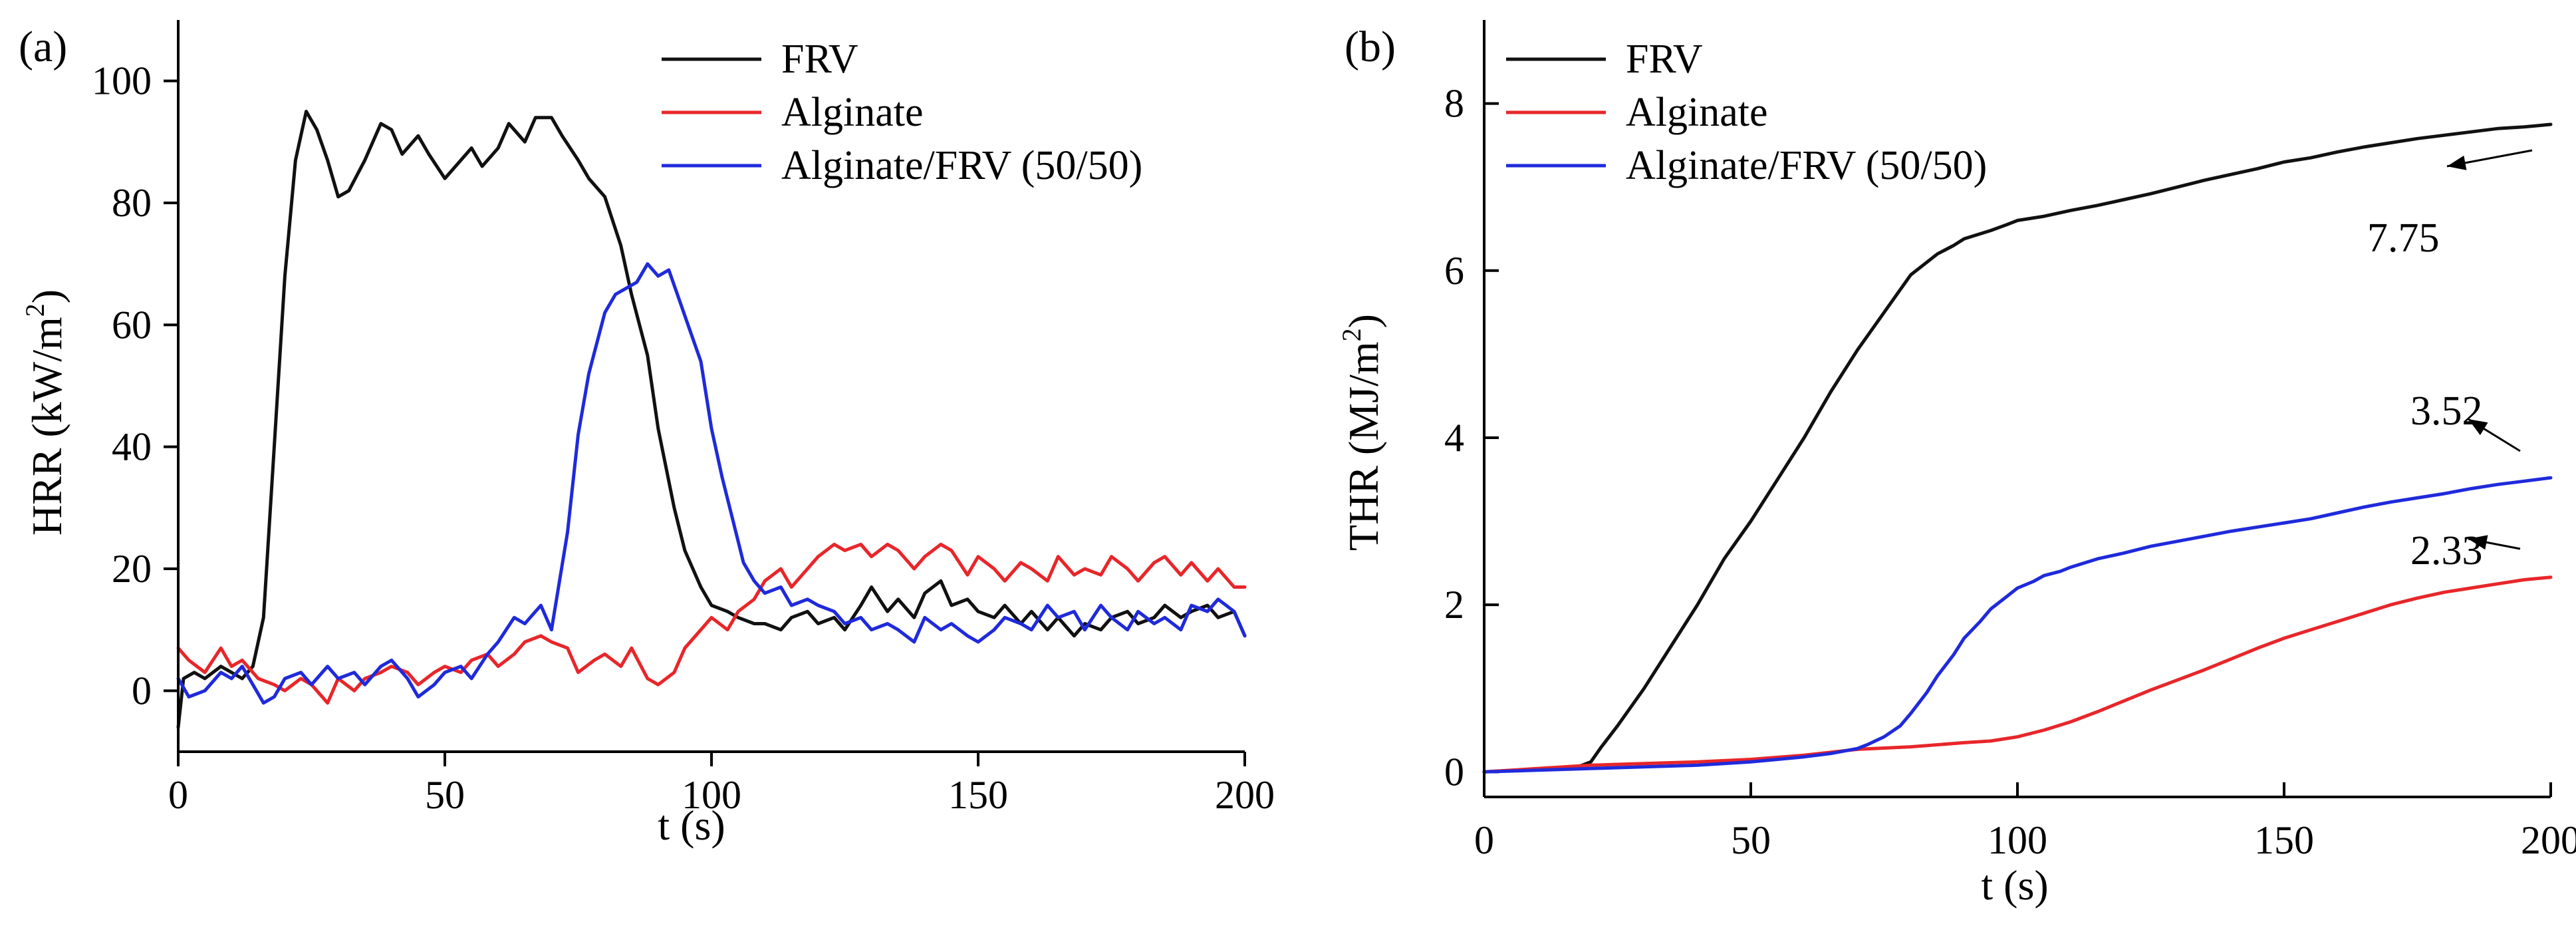  I want to click on panel-a-label: (a), so click(43, 47).